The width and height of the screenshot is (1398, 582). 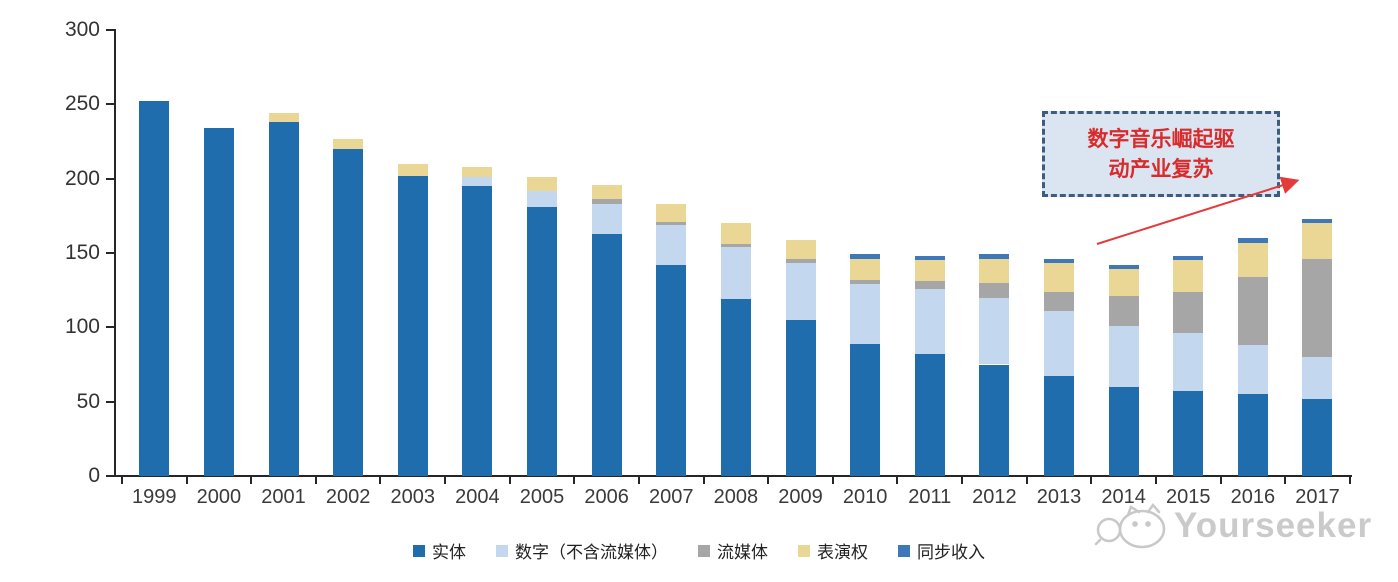 What do you see at coordinates (800, 497) in the screenshot?
I see `x-axis-label-2009: 2009` at bounding box center [800, 497].